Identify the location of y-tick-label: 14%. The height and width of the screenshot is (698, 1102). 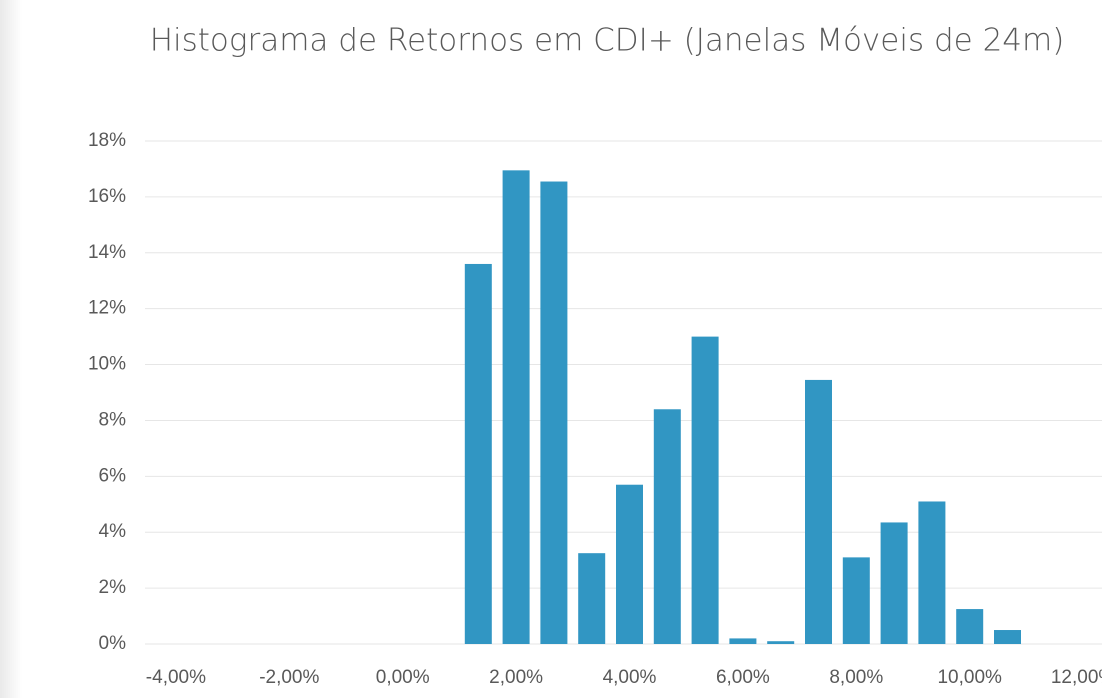
(107, 252).